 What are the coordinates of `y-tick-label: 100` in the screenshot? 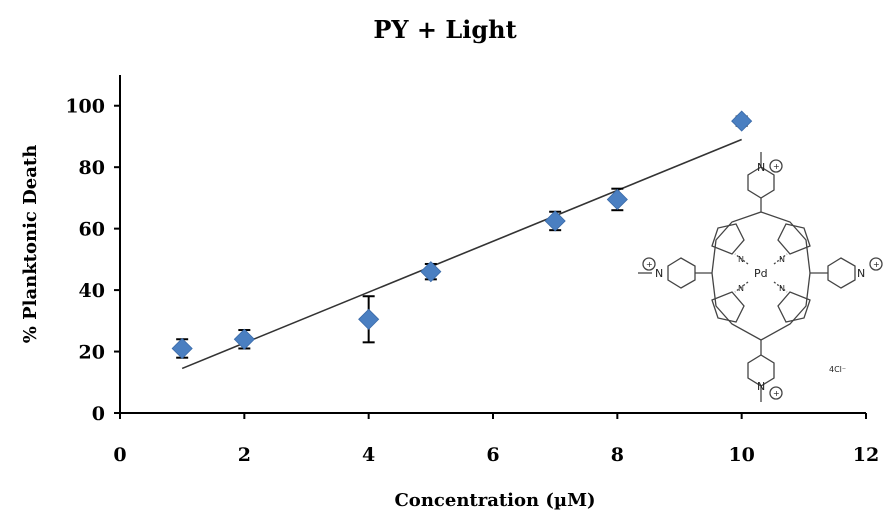 It's located at (85, 107).